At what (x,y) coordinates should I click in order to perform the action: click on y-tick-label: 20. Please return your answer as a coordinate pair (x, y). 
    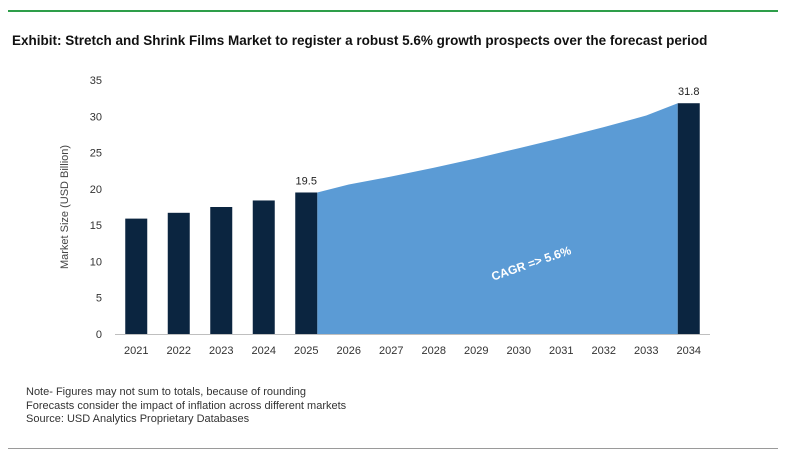
    Looking at the image, I should click on (96, 190).